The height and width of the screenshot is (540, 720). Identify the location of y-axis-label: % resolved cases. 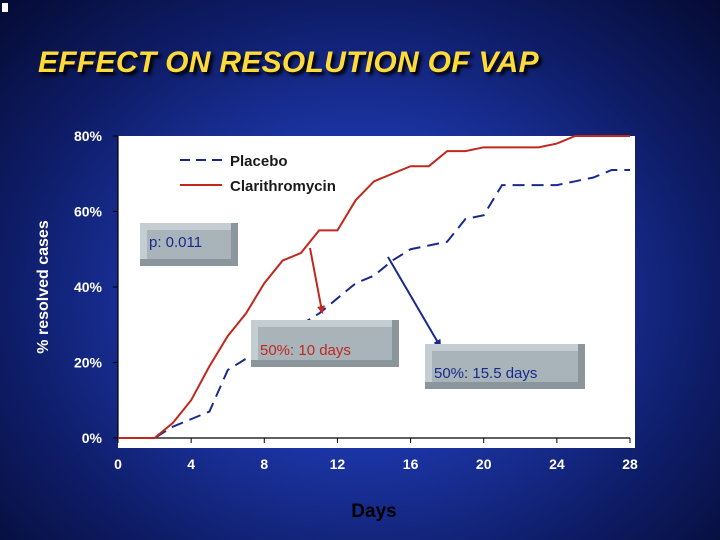
(43, 287).